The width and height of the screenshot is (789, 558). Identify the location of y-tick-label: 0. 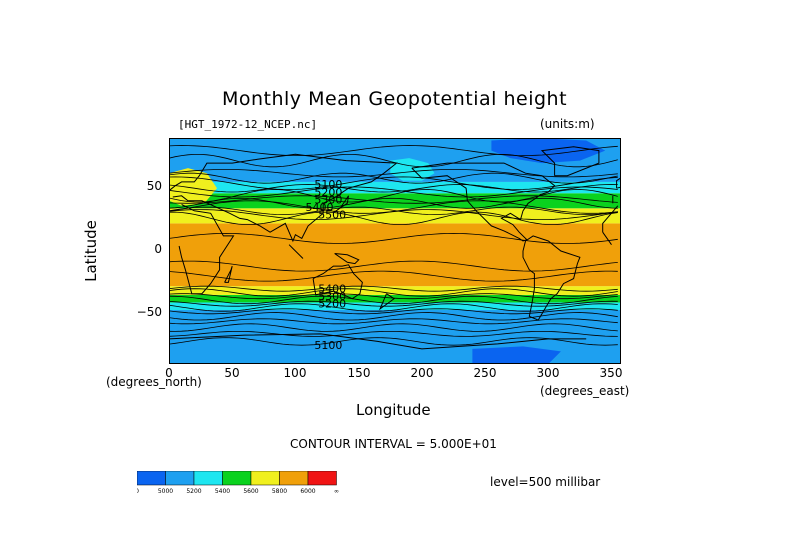
(158, 249).